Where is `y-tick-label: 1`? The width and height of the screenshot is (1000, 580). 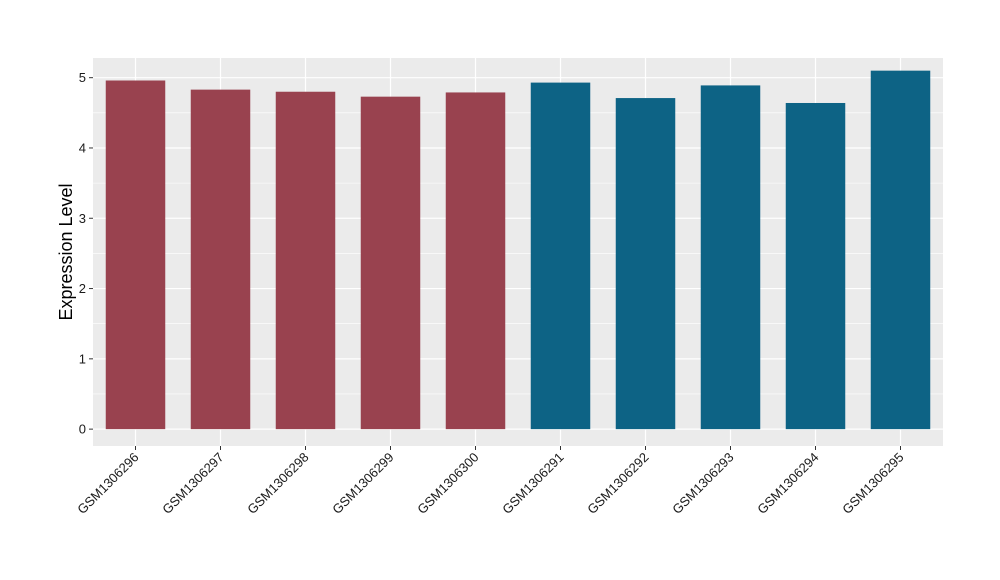 y-tick-label: 1 is located at coordinates (82, 358).